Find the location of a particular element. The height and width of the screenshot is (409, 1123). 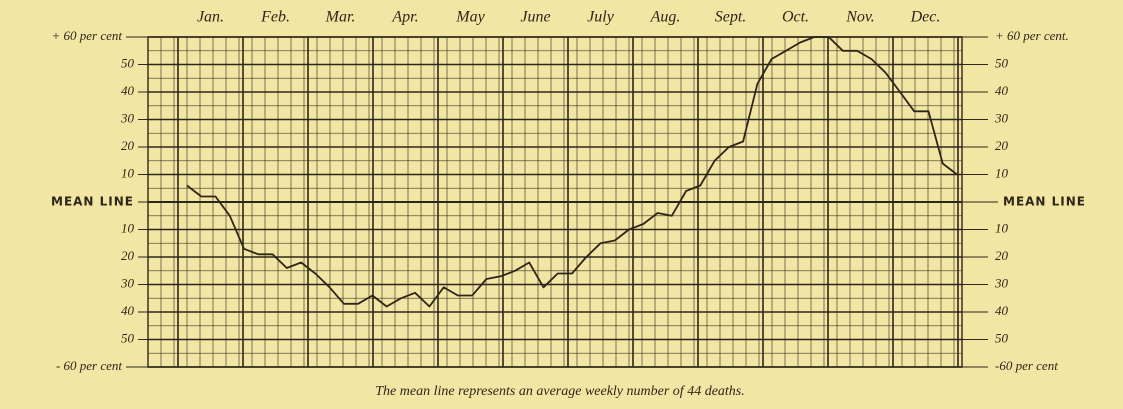

month-label: July is located at coordinates (601, 17).